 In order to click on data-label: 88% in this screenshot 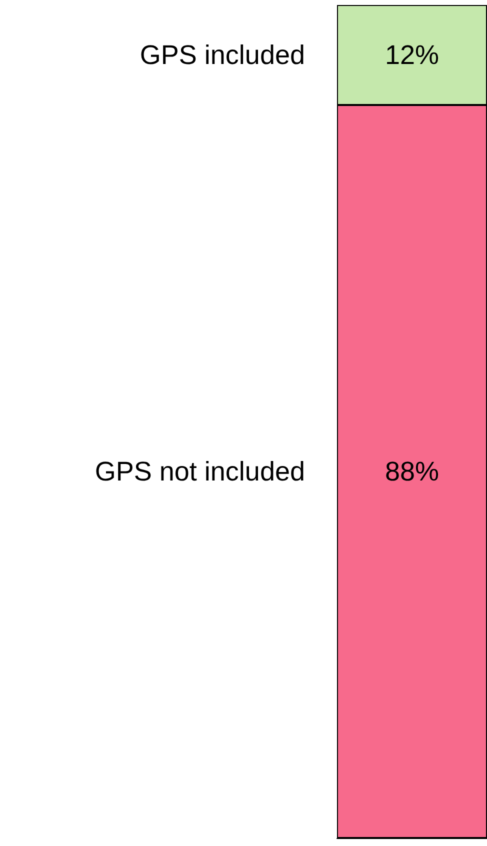, I will do `click(412, 471)`.